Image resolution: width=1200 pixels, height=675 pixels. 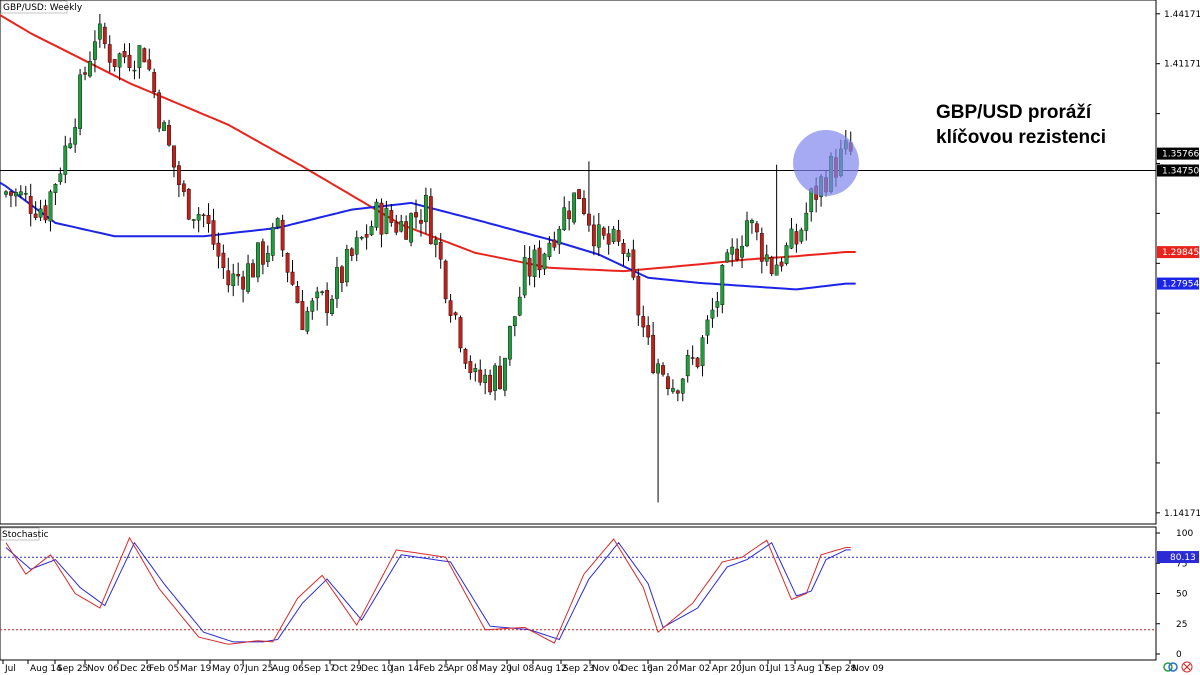 What do you see at coordinates (495, 669) in the screenshot?
I see `time-tick-label: May 20` at bounding box center [495, 669].